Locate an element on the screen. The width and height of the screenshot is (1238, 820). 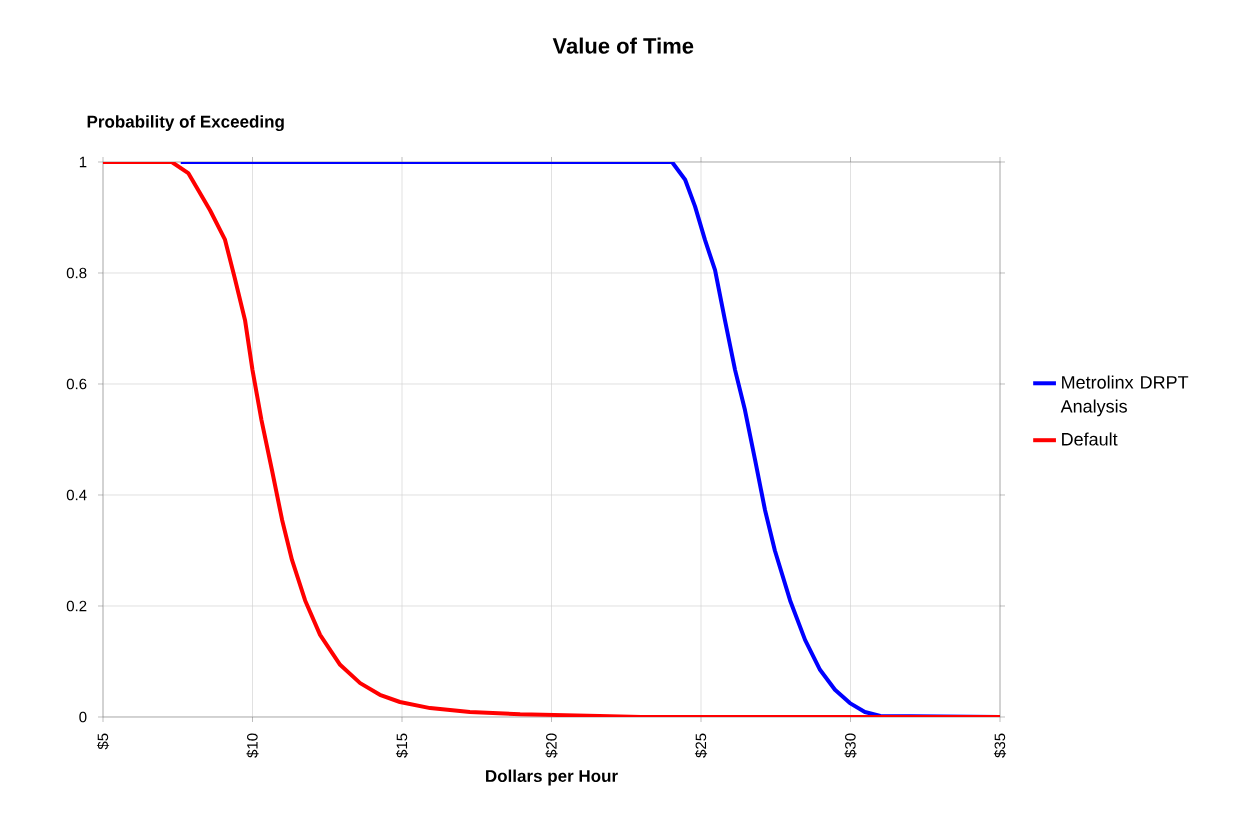
x-tick-label: $20 is located at coordinates (551, 745).